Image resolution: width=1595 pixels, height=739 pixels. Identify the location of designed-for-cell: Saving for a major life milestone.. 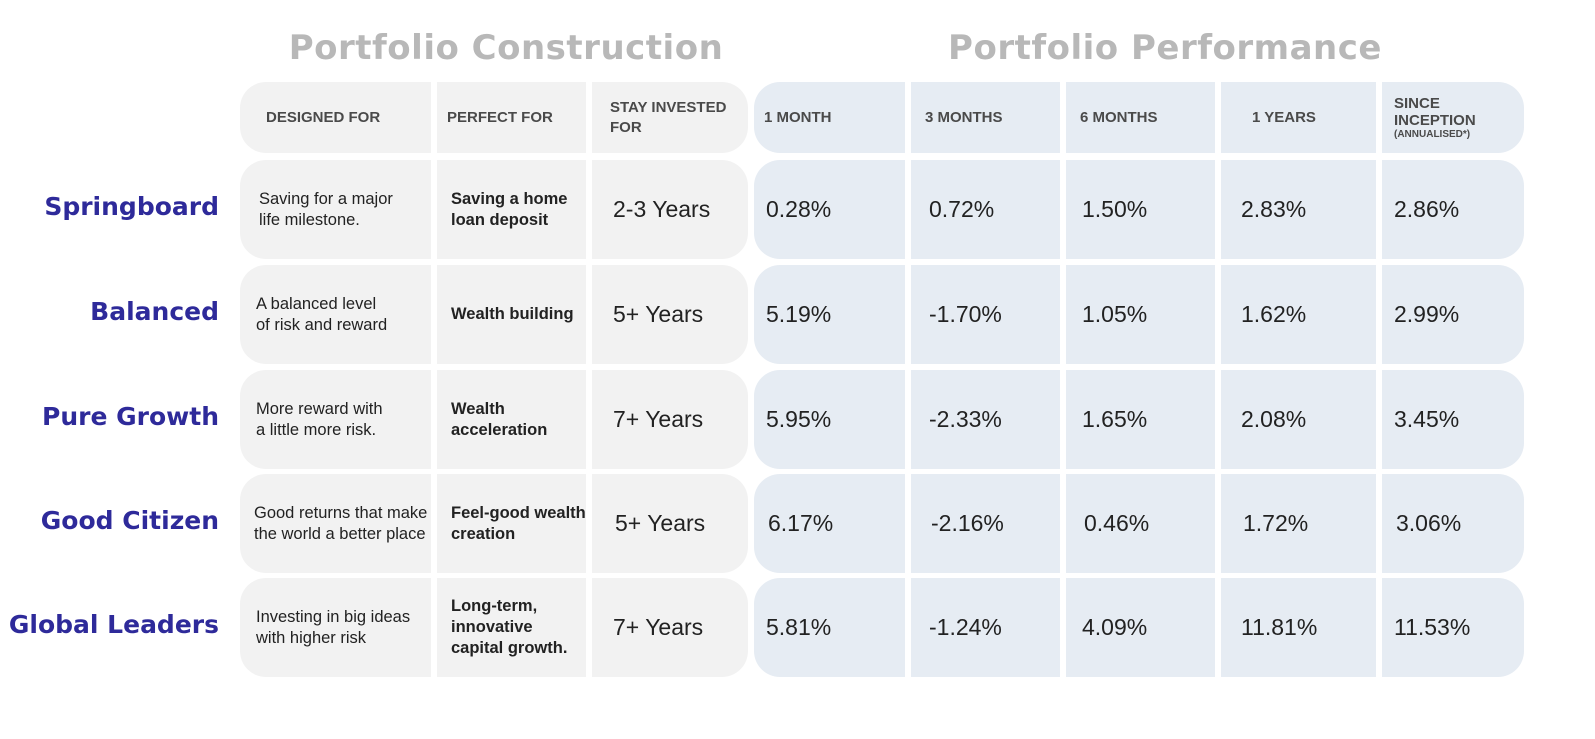
(345, 209).